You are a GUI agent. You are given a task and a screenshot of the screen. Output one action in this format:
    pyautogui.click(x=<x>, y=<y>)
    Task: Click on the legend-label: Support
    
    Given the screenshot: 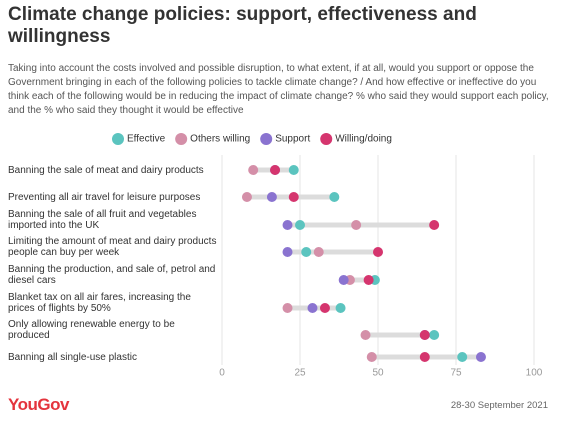 What is the action you would take?
    pyautogui.click(x=292, y=139)
    